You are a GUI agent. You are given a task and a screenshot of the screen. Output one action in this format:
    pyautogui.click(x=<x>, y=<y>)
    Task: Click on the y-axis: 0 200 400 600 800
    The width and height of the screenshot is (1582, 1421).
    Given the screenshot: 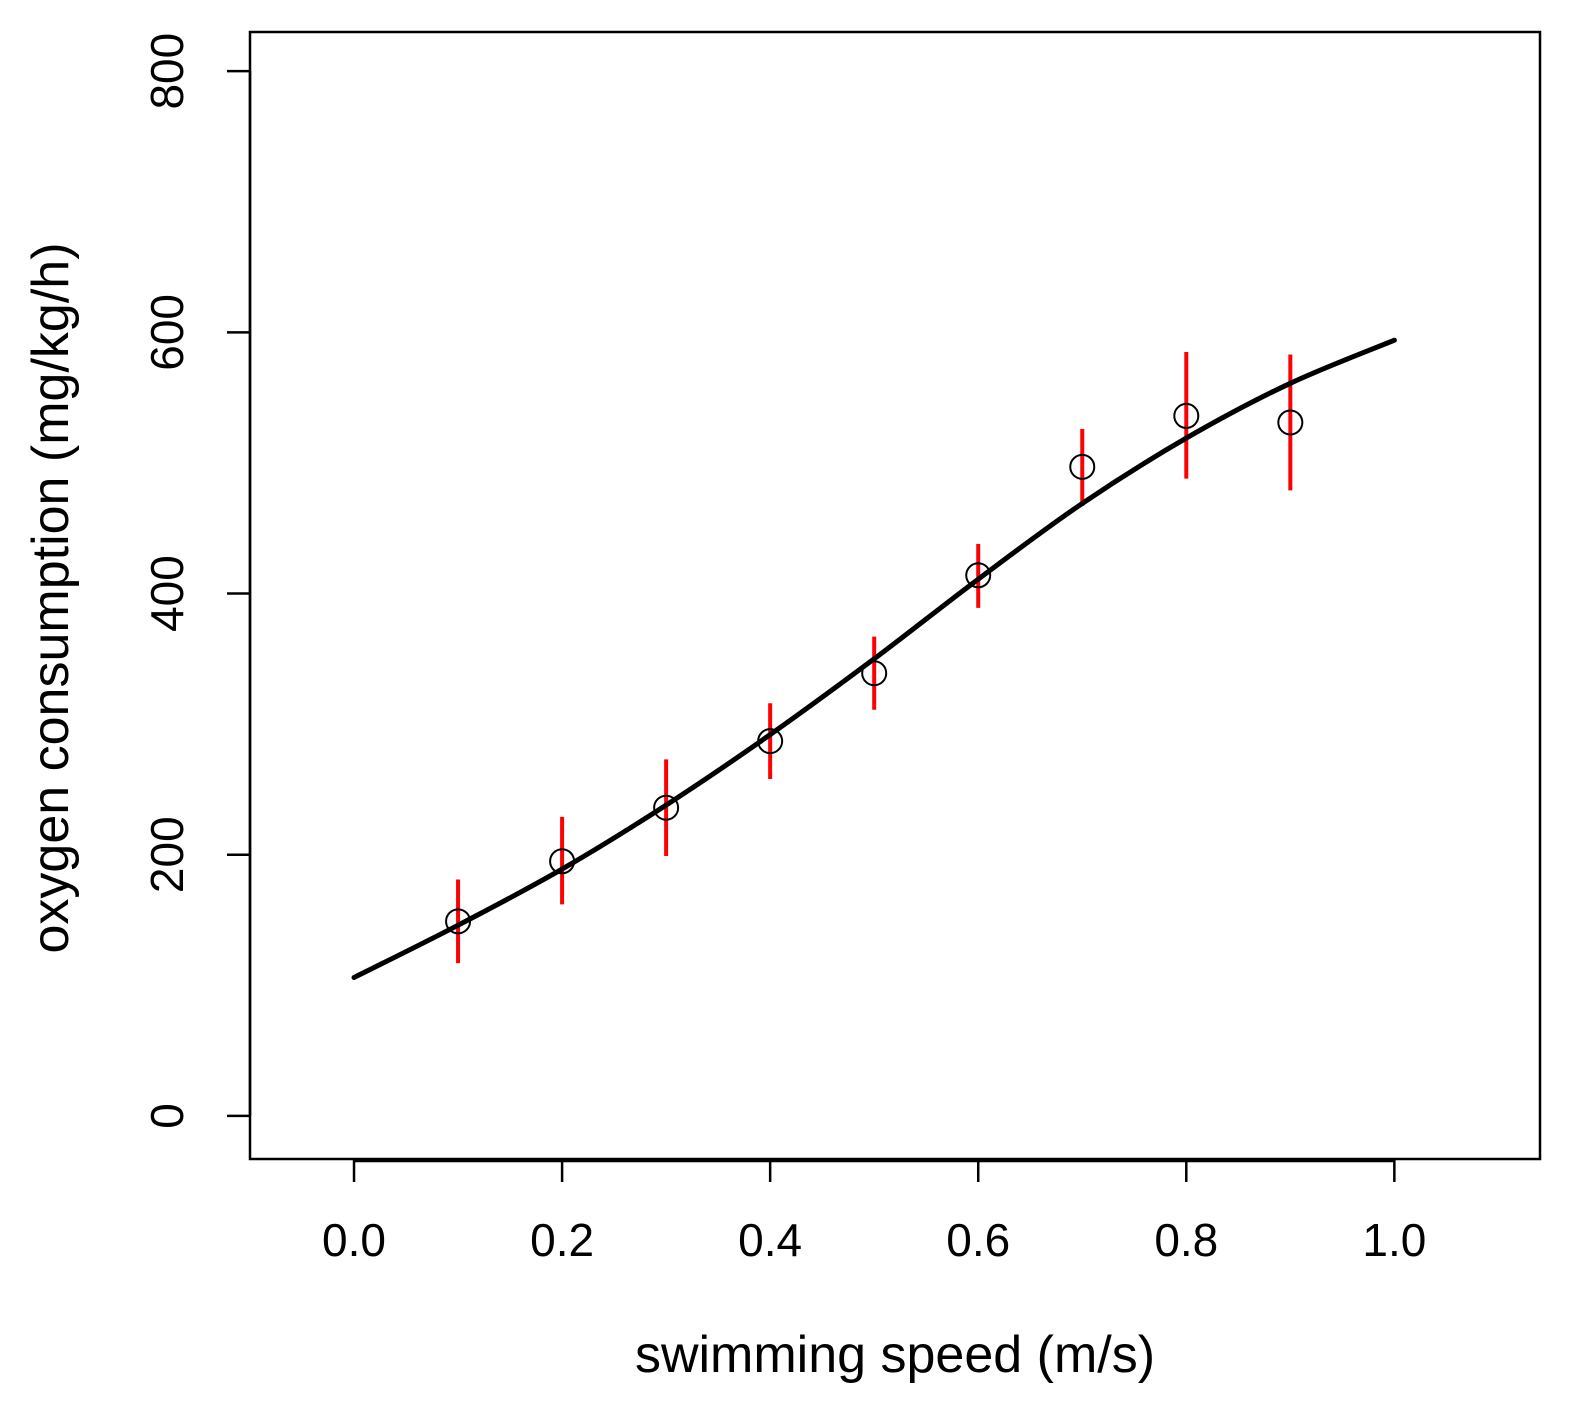 What is the action you would take?
    pyautogui.click(x=196, y=581)
    